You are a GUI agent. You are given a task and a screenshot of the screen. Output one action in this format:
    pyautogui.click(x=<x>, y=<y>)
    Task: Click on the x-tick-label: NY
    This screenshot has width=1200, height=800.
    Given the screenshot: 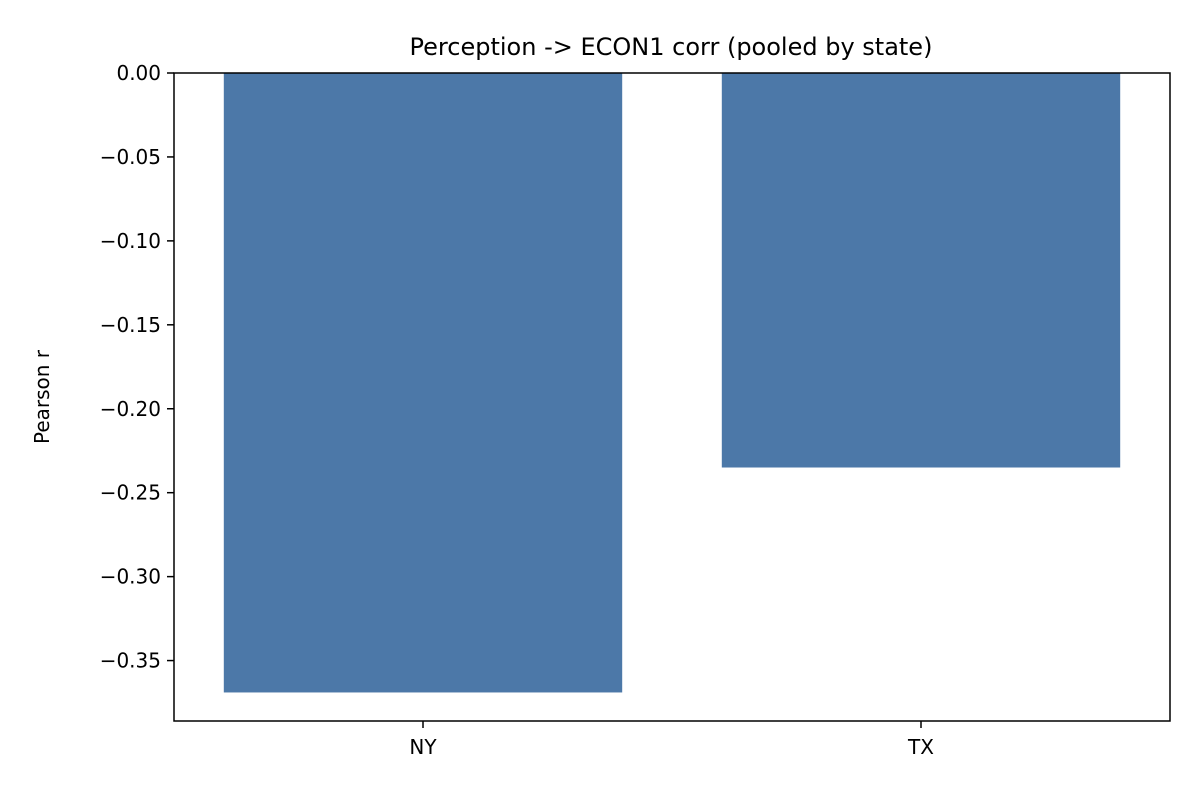 What is the action you would take?
    pyautogui.click(x=423, y=747)
    